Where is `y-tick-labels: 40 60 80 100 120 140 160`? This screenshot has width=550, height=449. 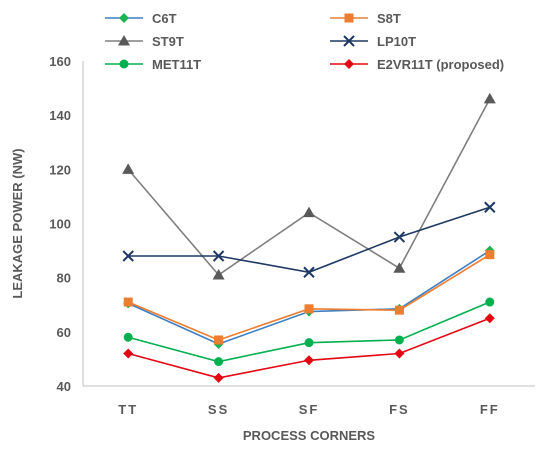 y-tick-labels: 40 60 80 100 120 140 160 is located at coordinates (60, 224).